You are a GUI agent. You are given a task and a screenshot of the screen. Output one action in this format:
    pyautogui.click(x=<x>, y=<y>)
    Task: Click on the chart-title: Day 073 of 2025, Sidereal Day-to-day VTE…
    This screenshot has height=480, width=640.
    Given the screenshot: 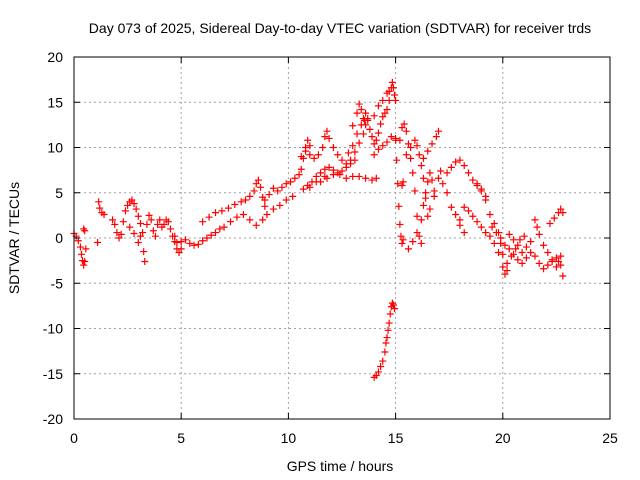 What is the action you would take?
    pyautogui.click(x=340, y=28)
    